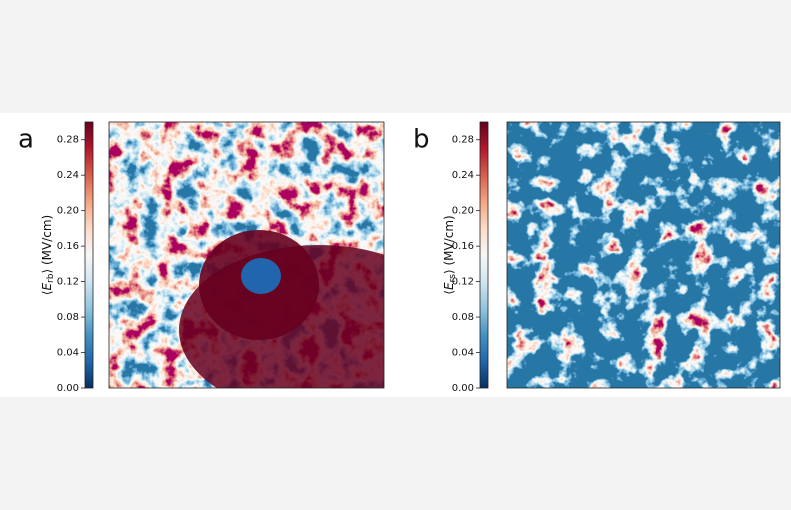 The height and width of the screenshot is (510, 791). Describe the element at coordinates (421, 140) in the screenshot. I see `panel-label: b` at that location.